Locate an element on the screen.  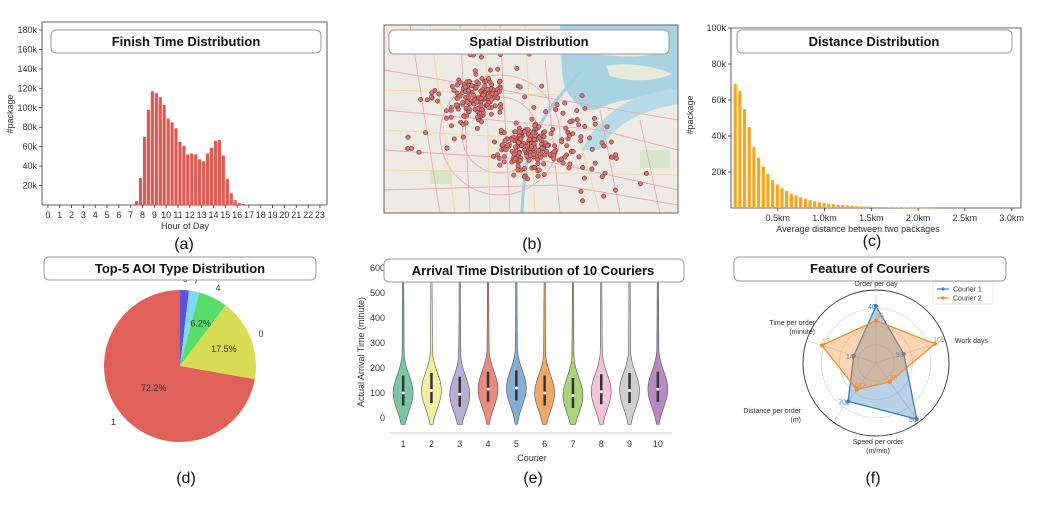
e-ytick-label: 600 is located at coordinates (377, 268).